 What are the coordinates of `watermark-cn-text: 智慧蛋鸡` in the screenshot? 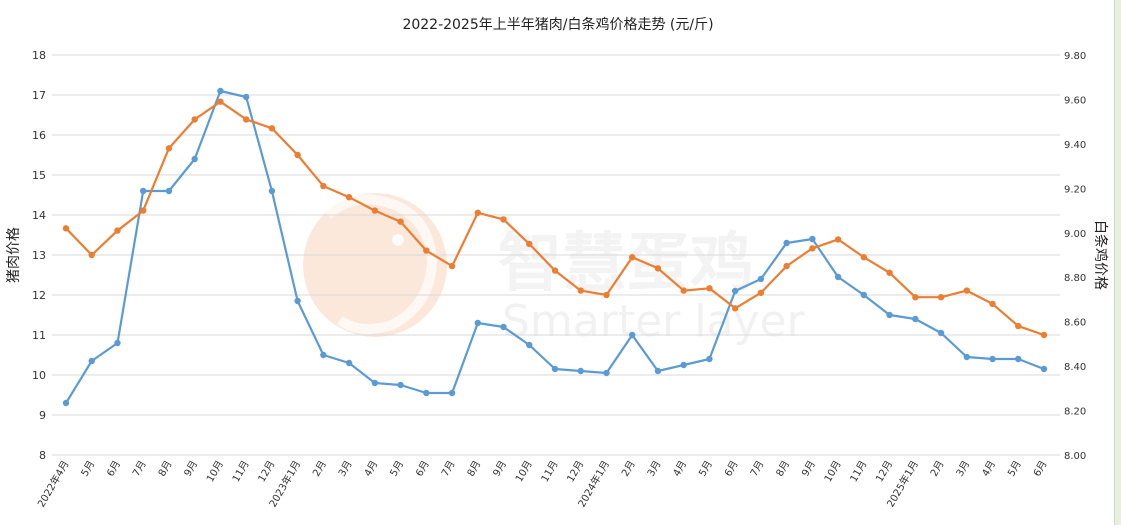 It's located at (626, 264).